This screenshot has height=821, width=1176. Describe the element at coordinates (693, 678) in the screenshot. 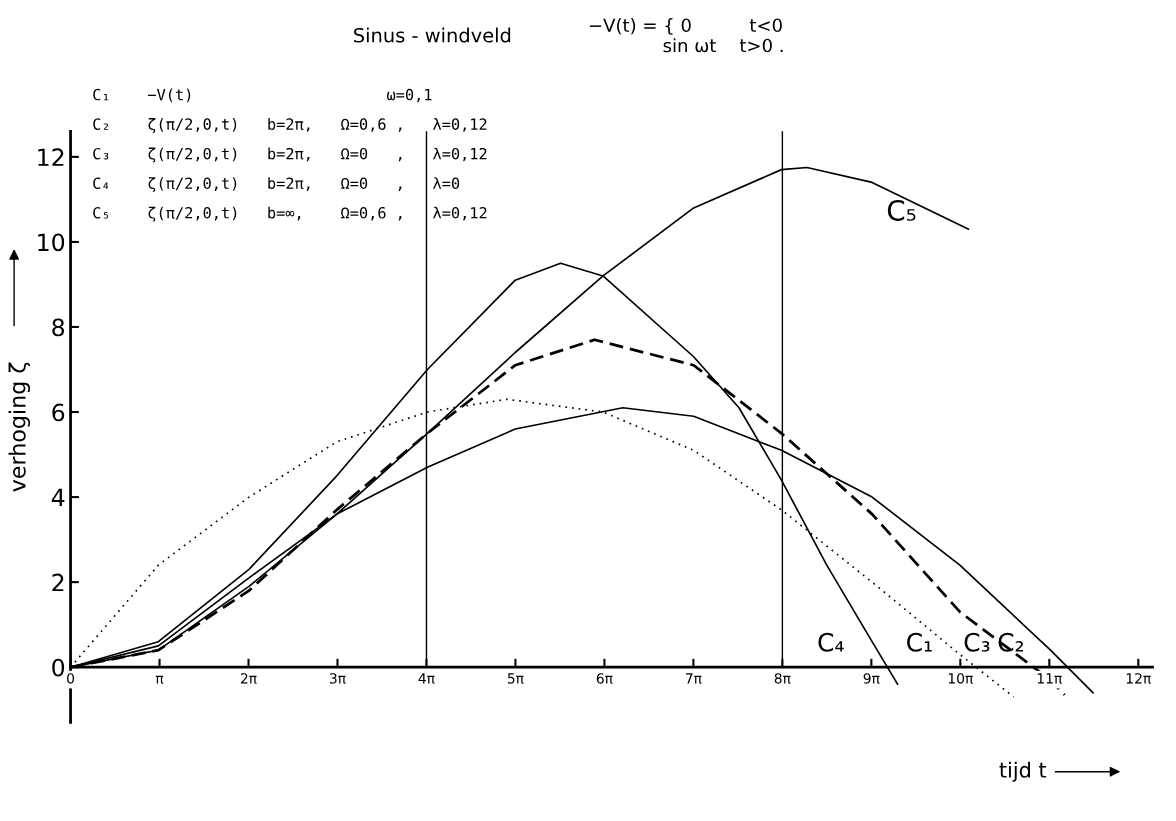

I see `x-tick-label: 7π` at that location.